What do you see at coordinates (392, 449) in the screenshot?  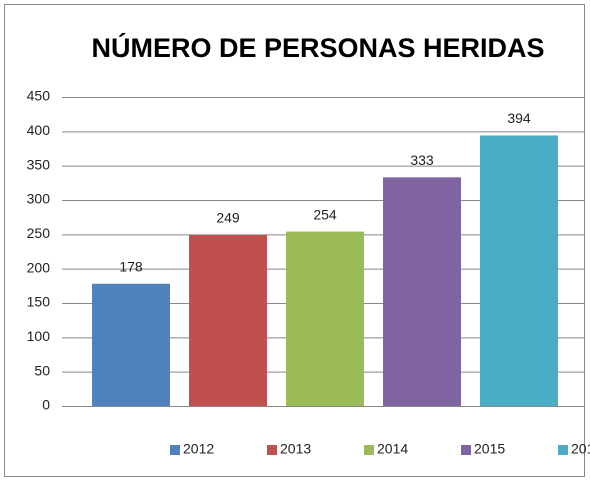 I see `legend-label: 2014` at bounding box center [392, 449].